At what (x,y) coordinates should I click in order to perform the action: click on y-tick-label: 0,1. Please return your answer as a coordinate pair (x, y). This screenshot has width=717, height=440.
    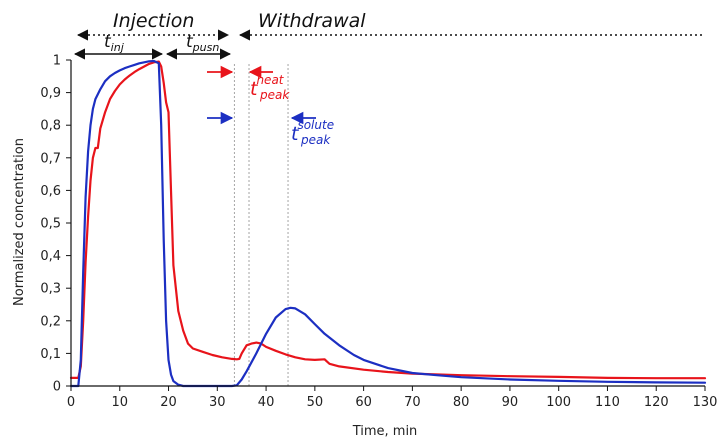
    Looking at the image, I should click on (50, 354).